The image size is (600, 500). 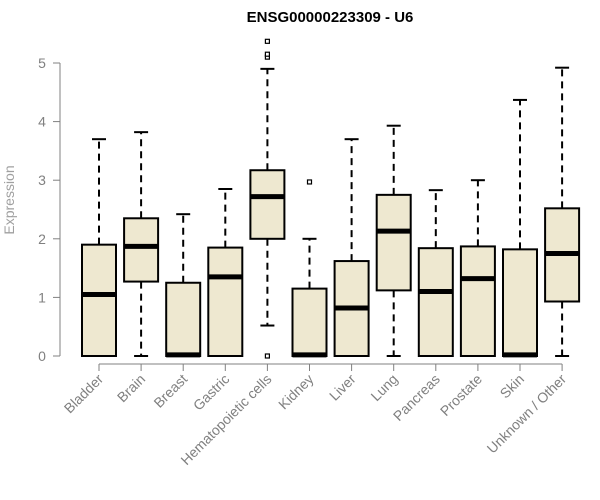 I want to click on x-tick-label: Kidney, so click(x=296, y=392).